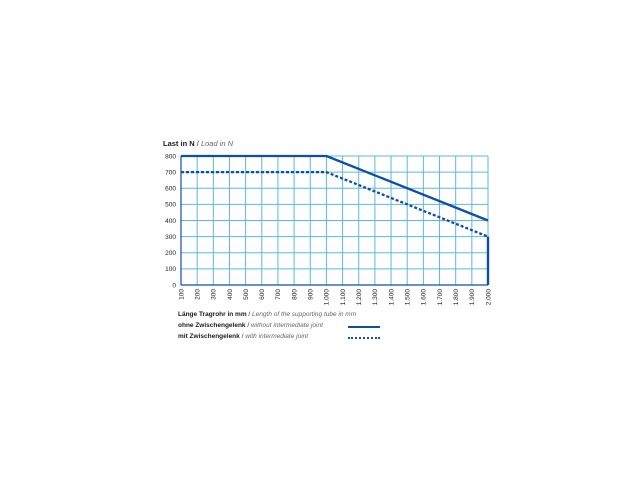 The height and width of the screenshot is (480, 640). What do you see at coordinates (359, 297) in the screenshot?
I see `x-tick-label: 1.200` at bounding box center [359, 297].